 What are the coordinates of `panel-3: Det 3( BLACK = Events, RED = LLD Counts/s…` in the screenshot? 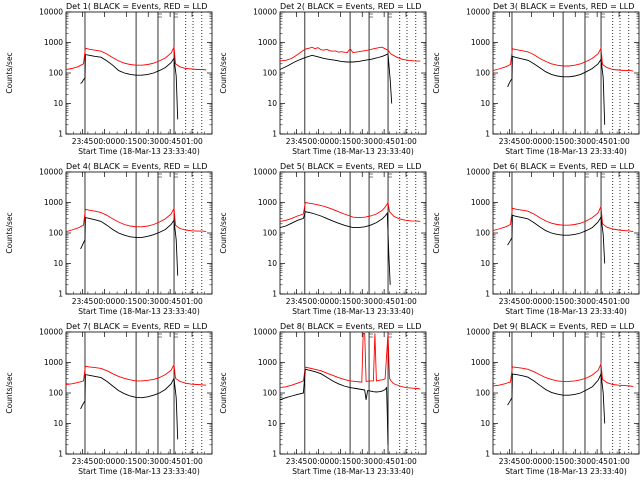 It's located at (536, 79).